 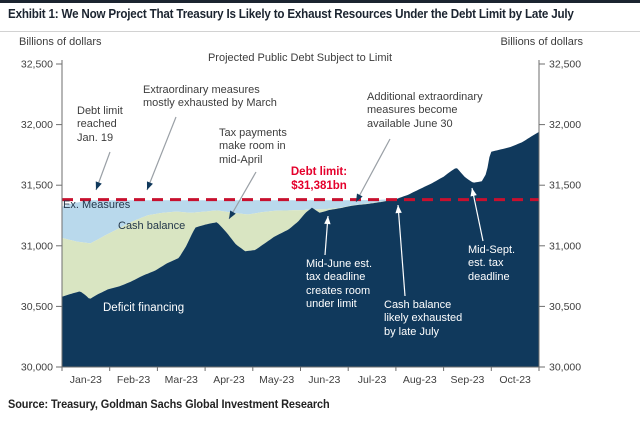 I want to click on arrow-cash-exhausted-head, so click(x=398, y=209).